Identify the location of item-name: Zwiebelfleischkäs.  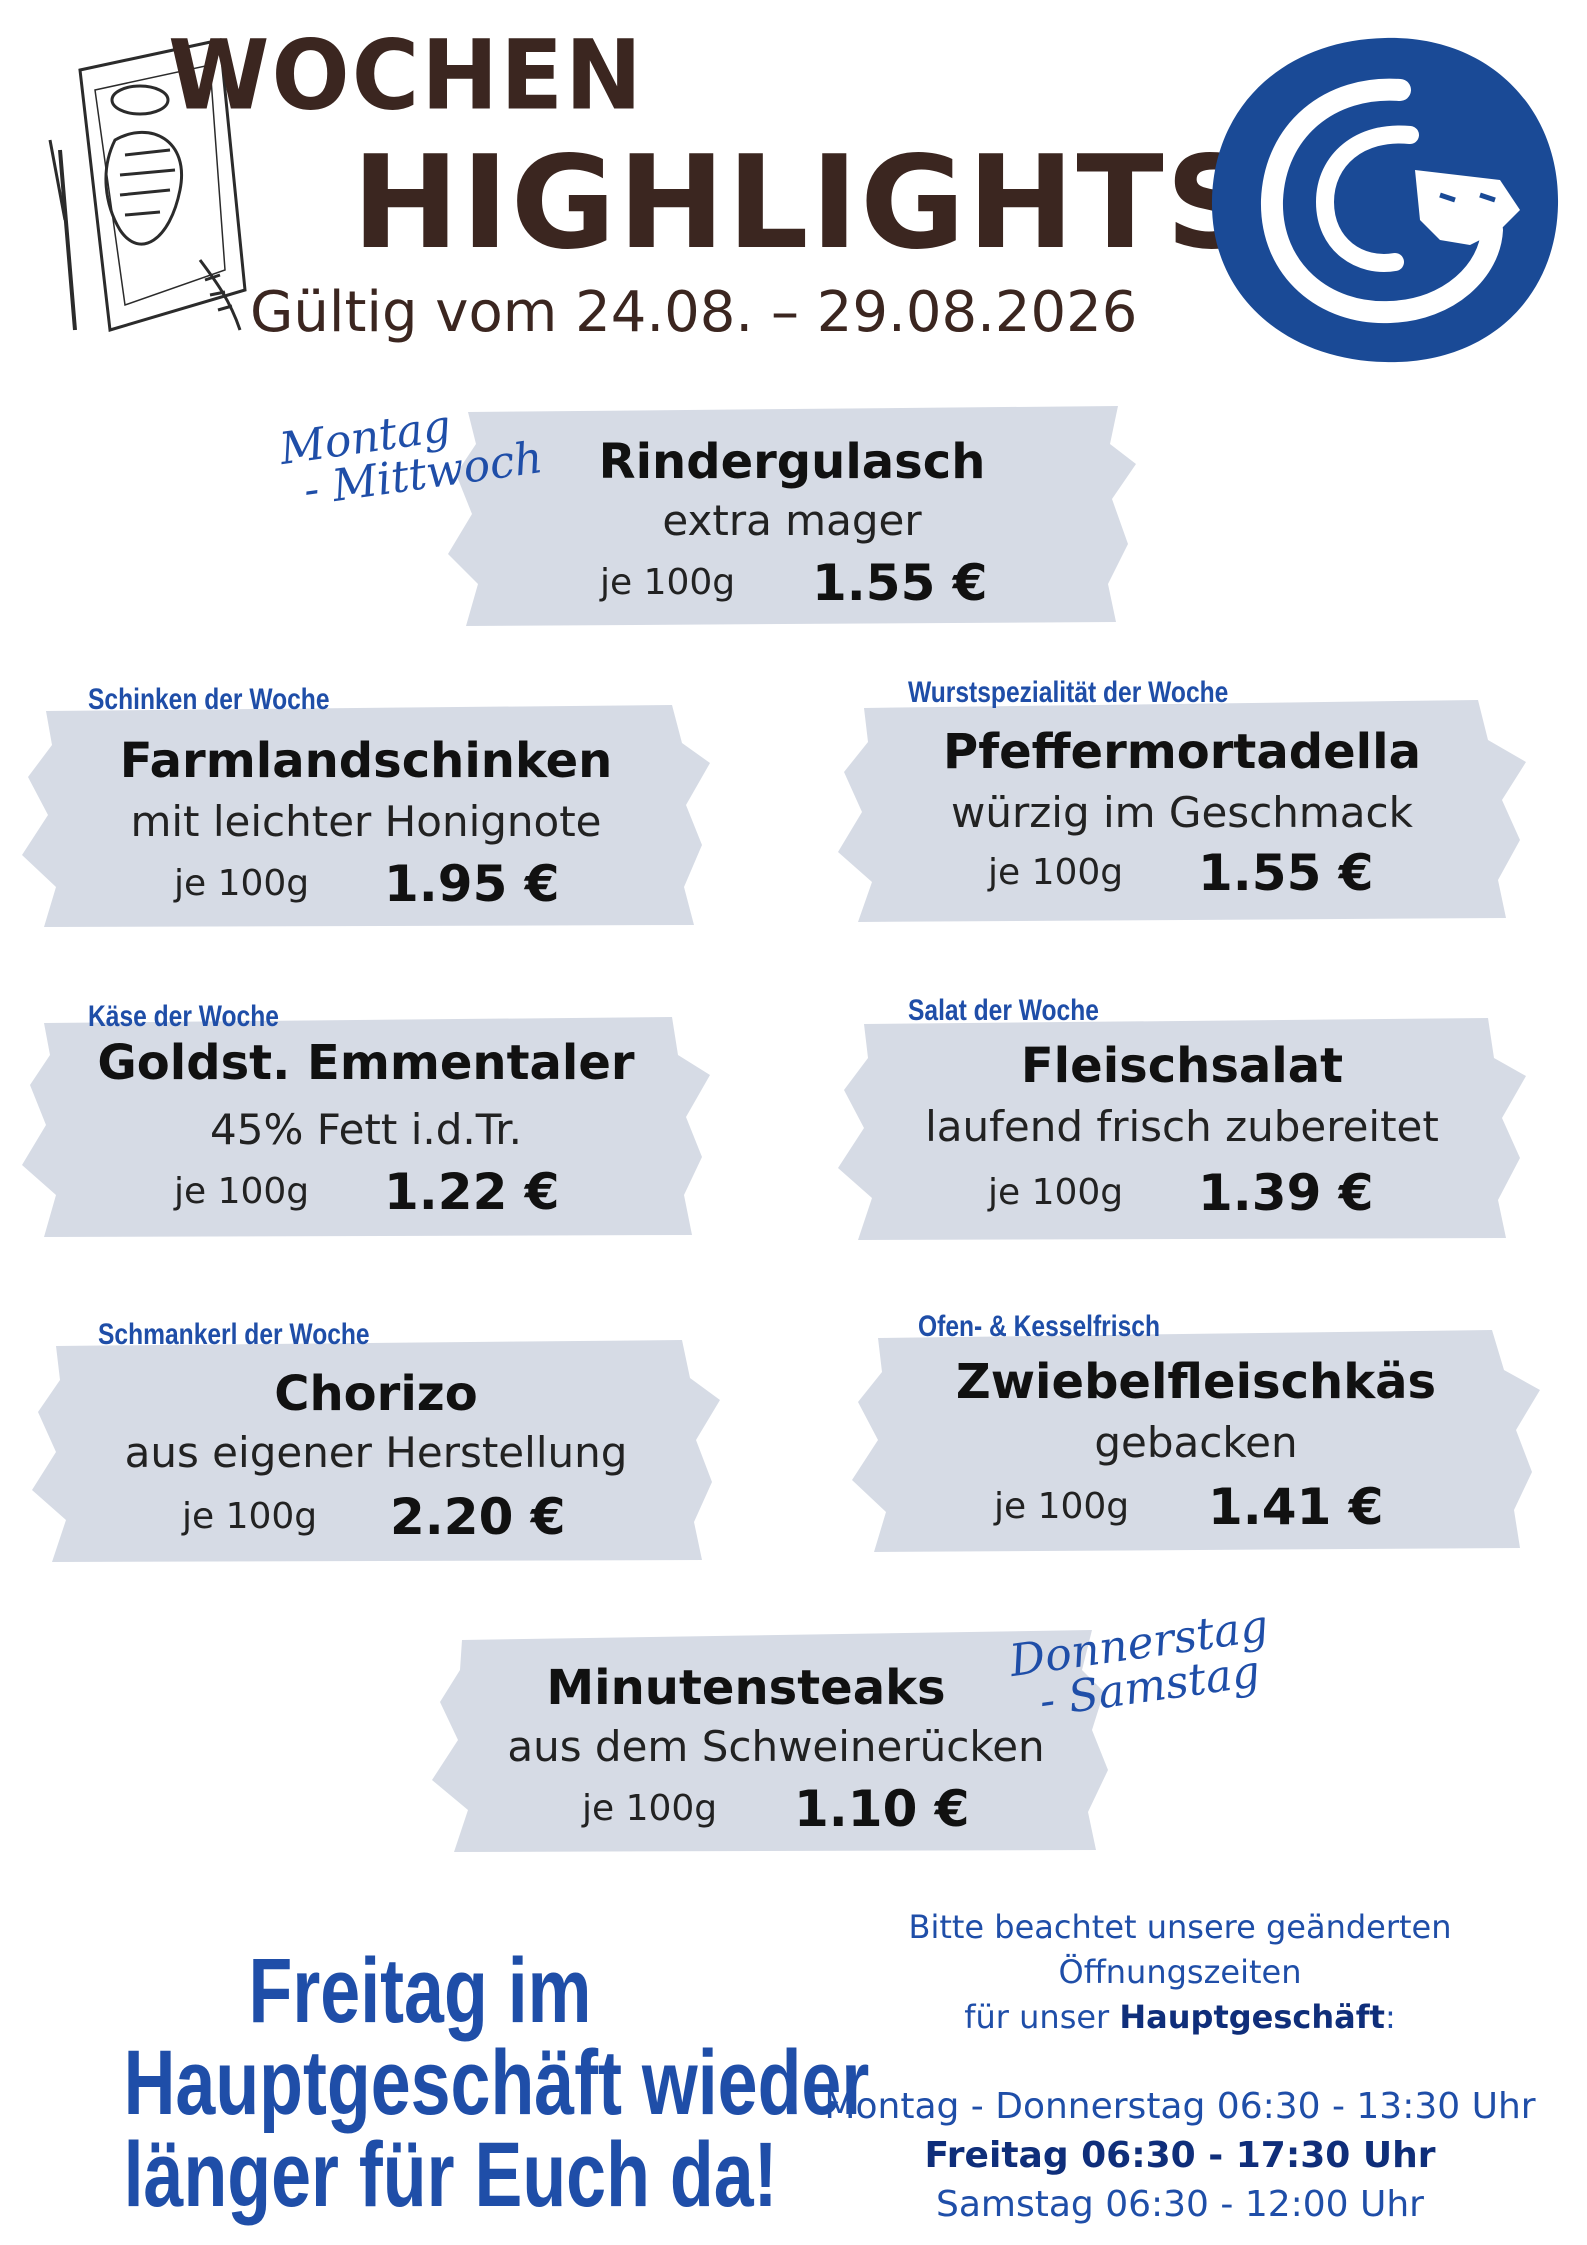
(1196, 1382).